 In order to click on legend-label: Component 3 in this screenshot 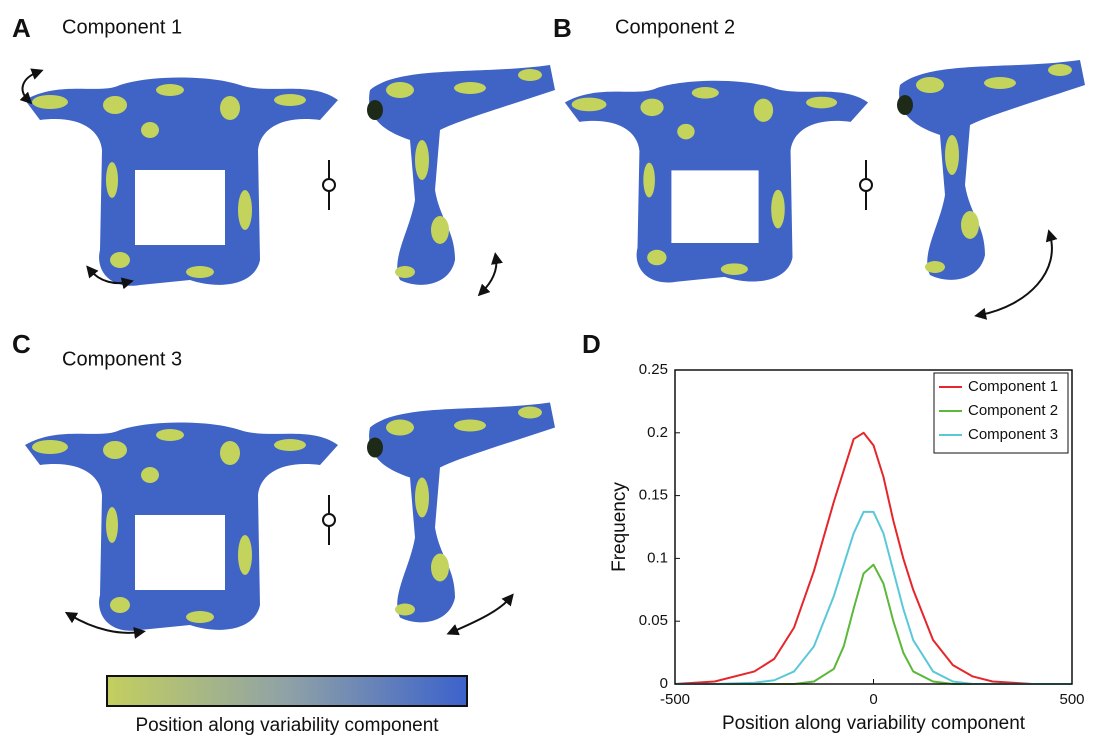, I will do `click(1013, 434)`.